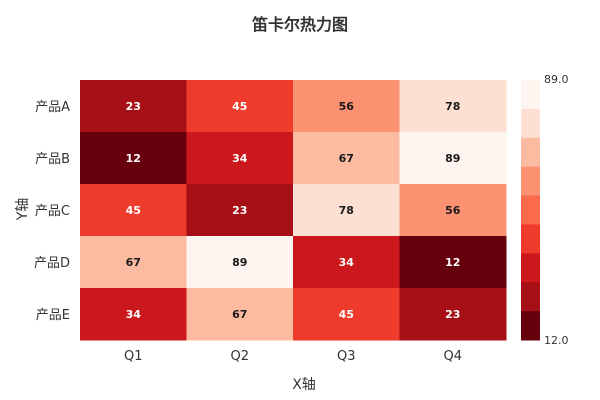 This screenshot has height=400, width=600. Describe the element at coordinates (304, 385) in the screenshot. I see `x-axis-label: X轴` at that location.